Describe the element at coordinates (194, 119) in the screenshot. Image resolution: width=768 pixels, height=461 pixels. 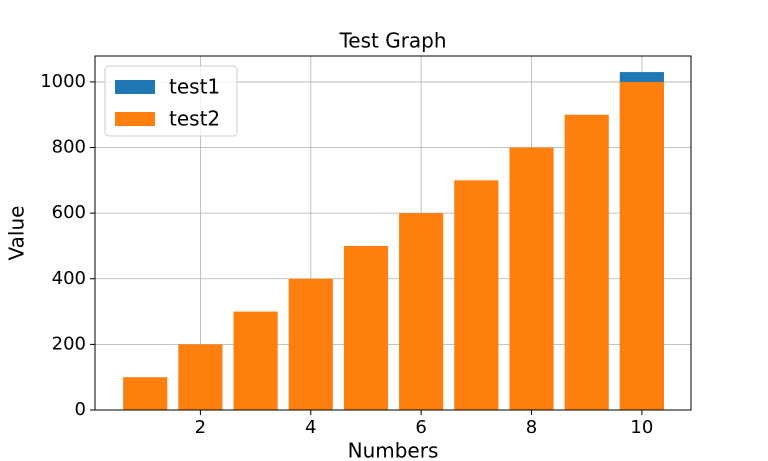
I see `legend-label: test2` at that location.